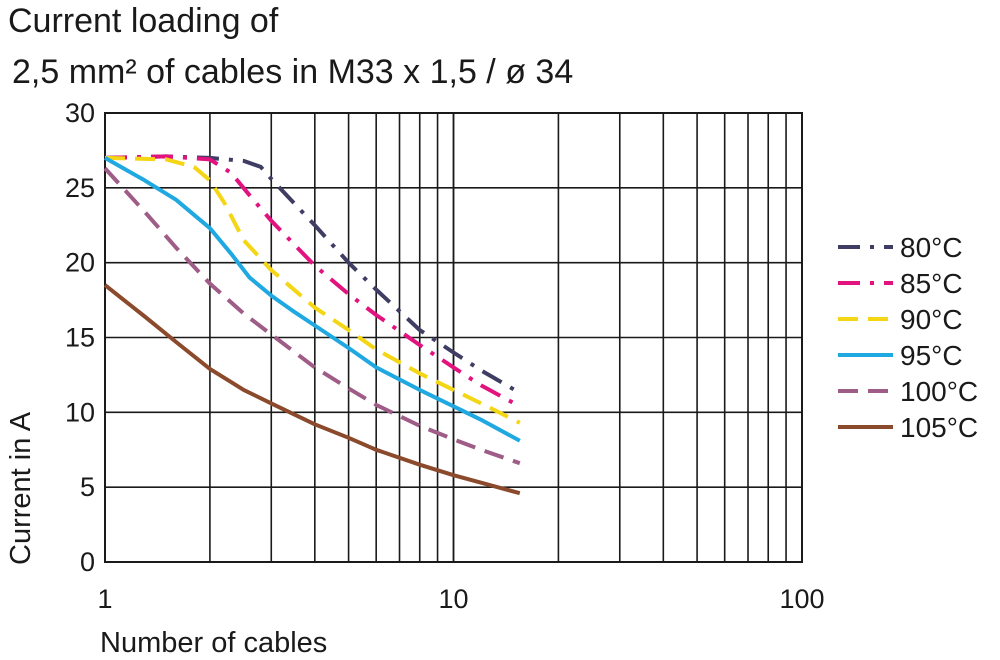  What do you see at coordinates (143, 21) in the screenshot?
I see `chart-title: Current loading of` at bounding box center [143, 21].